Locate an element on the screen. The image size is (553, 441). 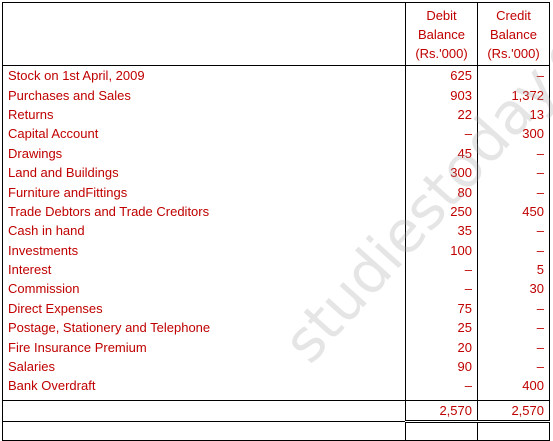
table-row: Commission –30 is located at coordinates (276, 289).